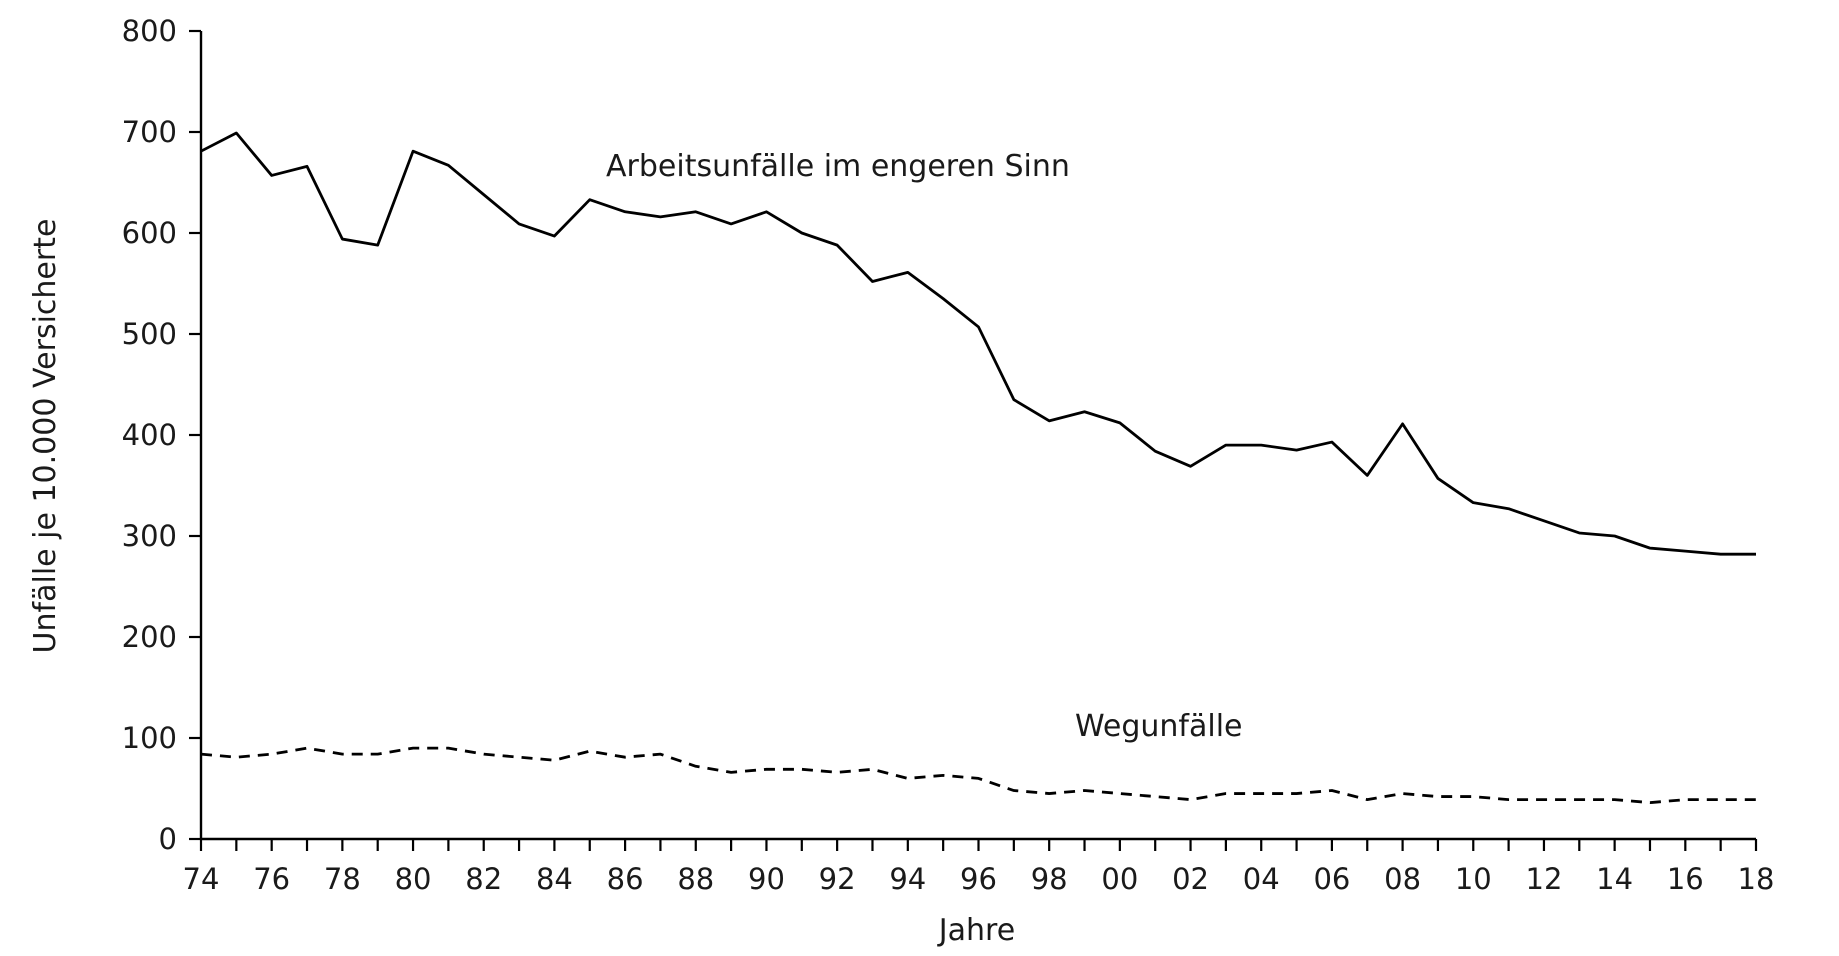  Describe the element at coordinates (554, 879) in the screenshot. I see `x-tick-label: 84` at that location.